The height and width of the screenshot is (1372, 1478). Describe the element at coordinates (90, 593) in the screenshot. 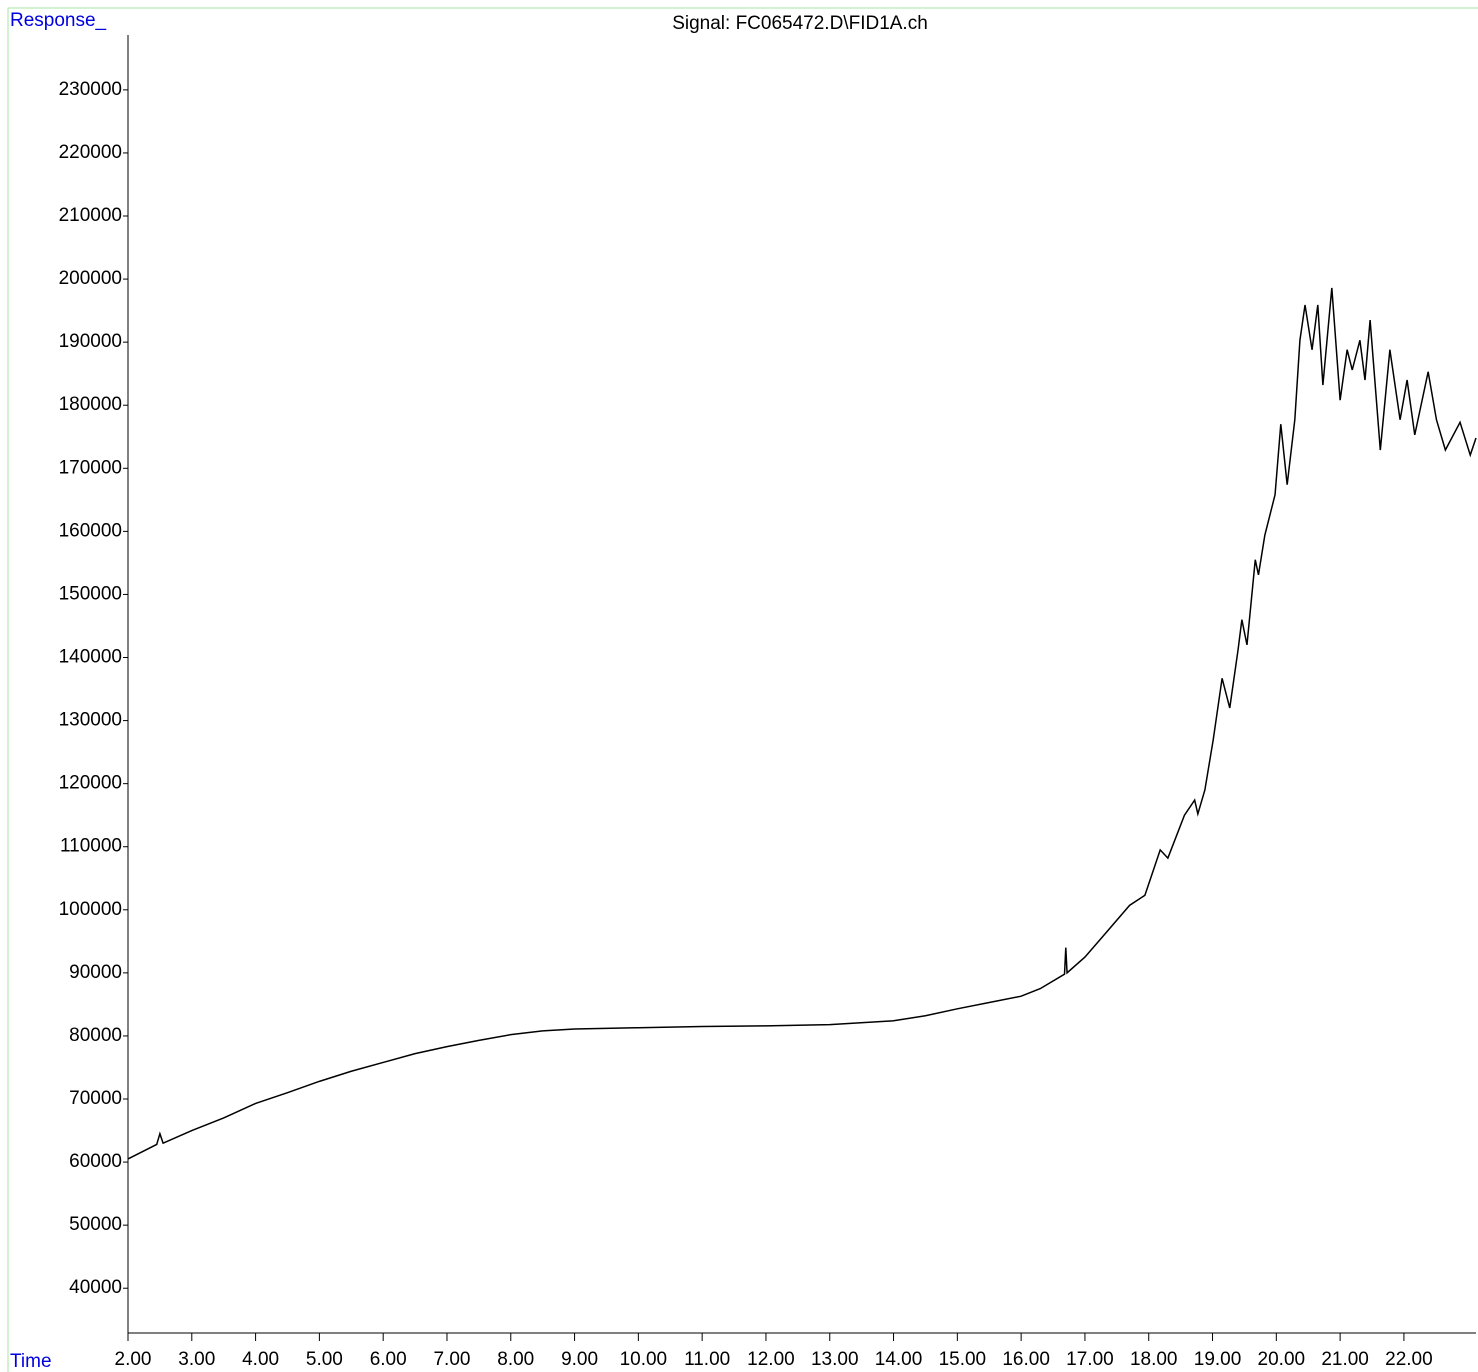

I see `y-tick-label: 150000` at that location.